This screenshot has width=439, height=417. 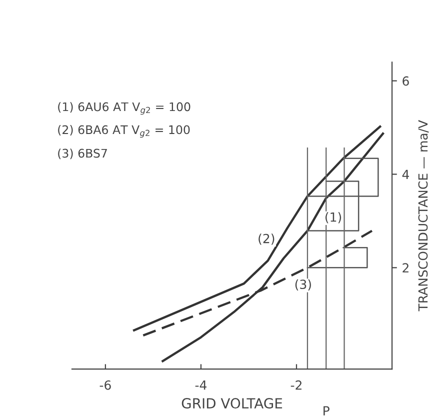 What do you see at coordinates (124, 108) in the screenshot?
I see `annotation: (1) 6AU6 AT V$_{g2}$ = 100` at bounding box center [124, 108].